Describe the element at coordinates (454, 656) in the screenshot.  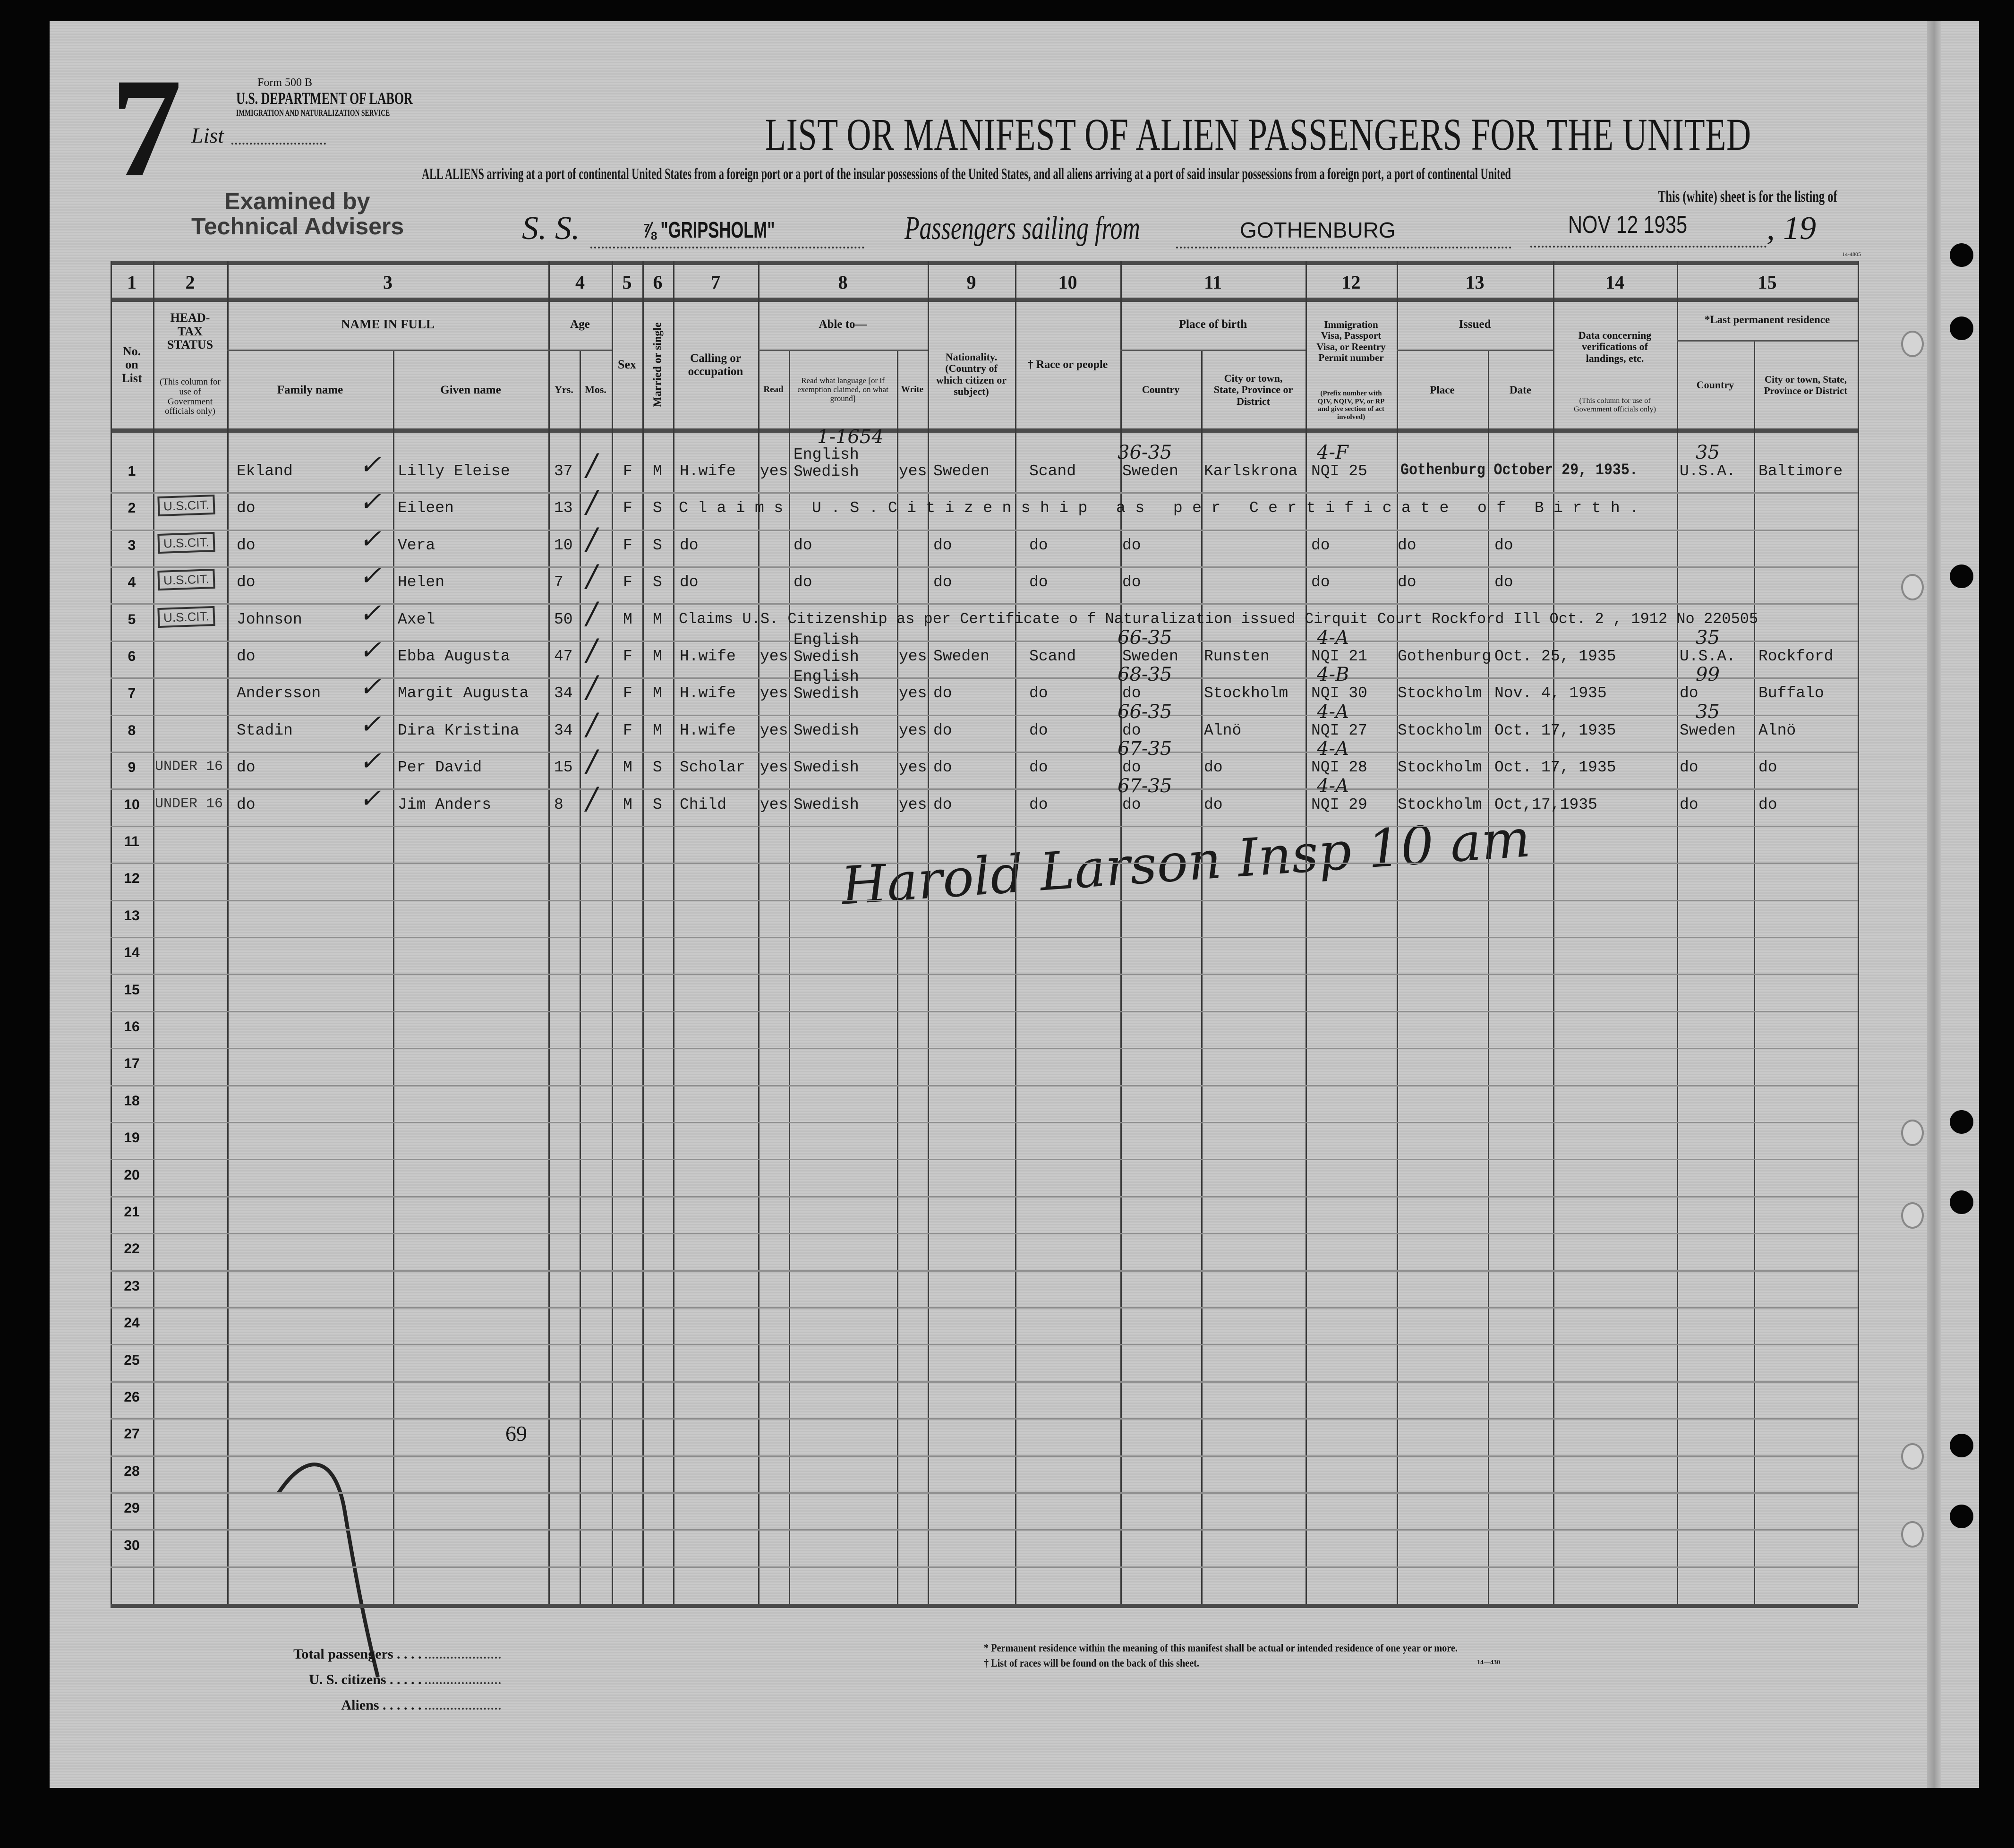
I see `cell-given: Ebba Augusta` at that location.